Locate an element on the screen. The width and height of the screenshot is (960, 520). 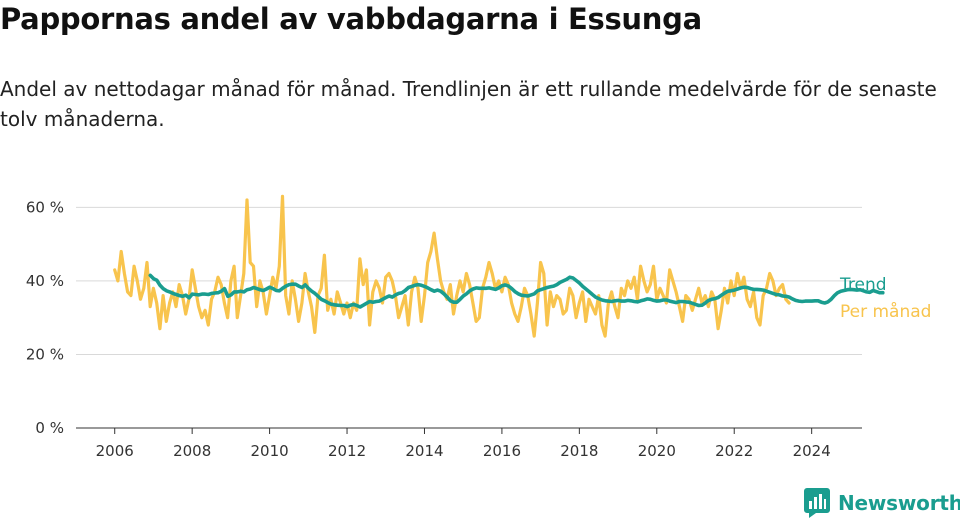
series-labels: Per månad Trend is located at coordinates (885, 298).